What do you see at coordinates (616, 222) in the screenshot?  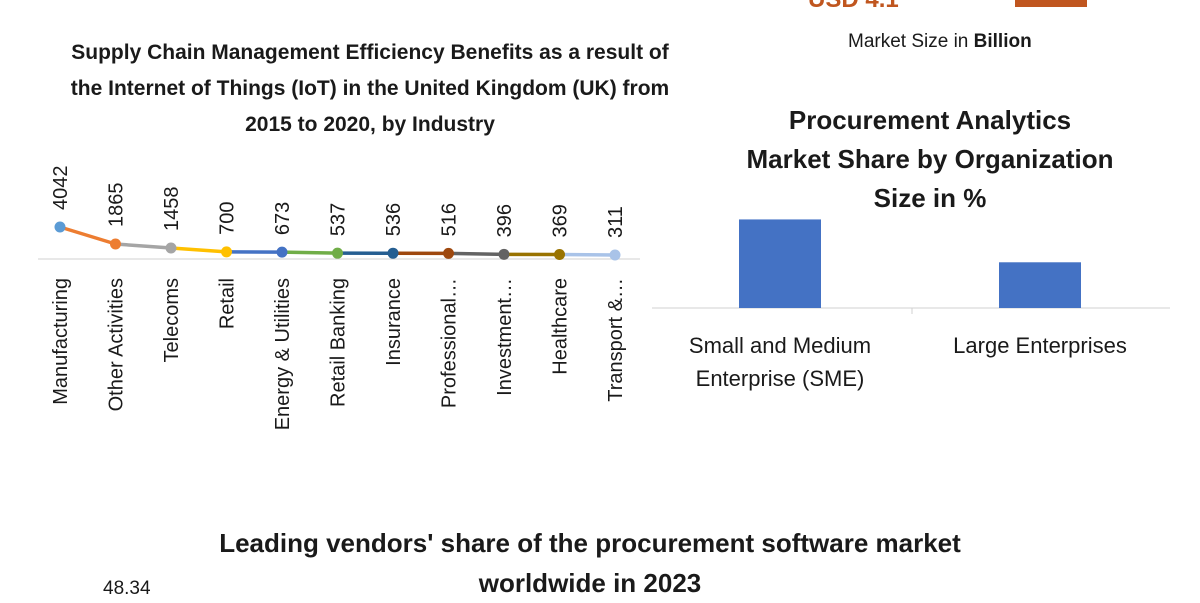 I see `iot-data-label: 311` at bounding box center [616, 222].